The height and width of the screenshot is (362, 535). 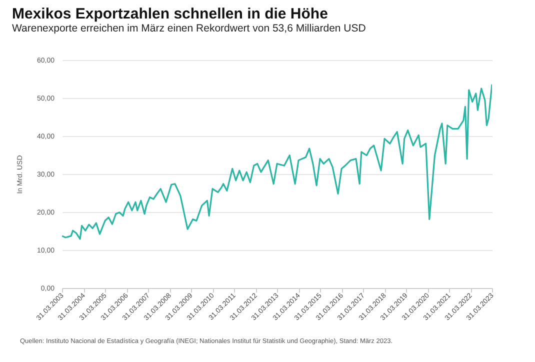 What do you see at coordinates (170, 14) in the screenshot?
I see `chart-title: Mexikos Exportzahlen schnellen in die Höhe` at bounding box center [170, 14].